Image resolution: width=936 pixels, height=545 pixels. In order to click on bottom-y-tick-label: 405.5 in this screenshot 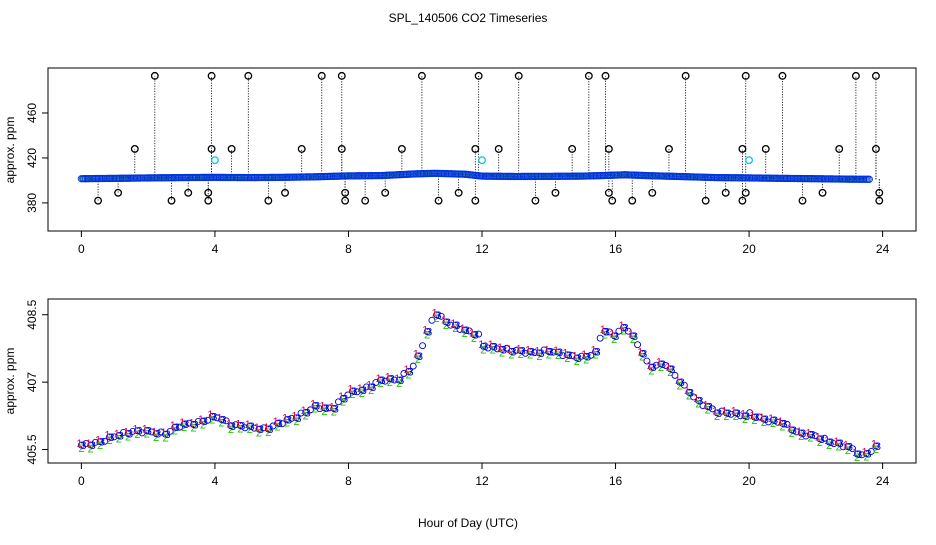, I will do `click(32, 449)`.